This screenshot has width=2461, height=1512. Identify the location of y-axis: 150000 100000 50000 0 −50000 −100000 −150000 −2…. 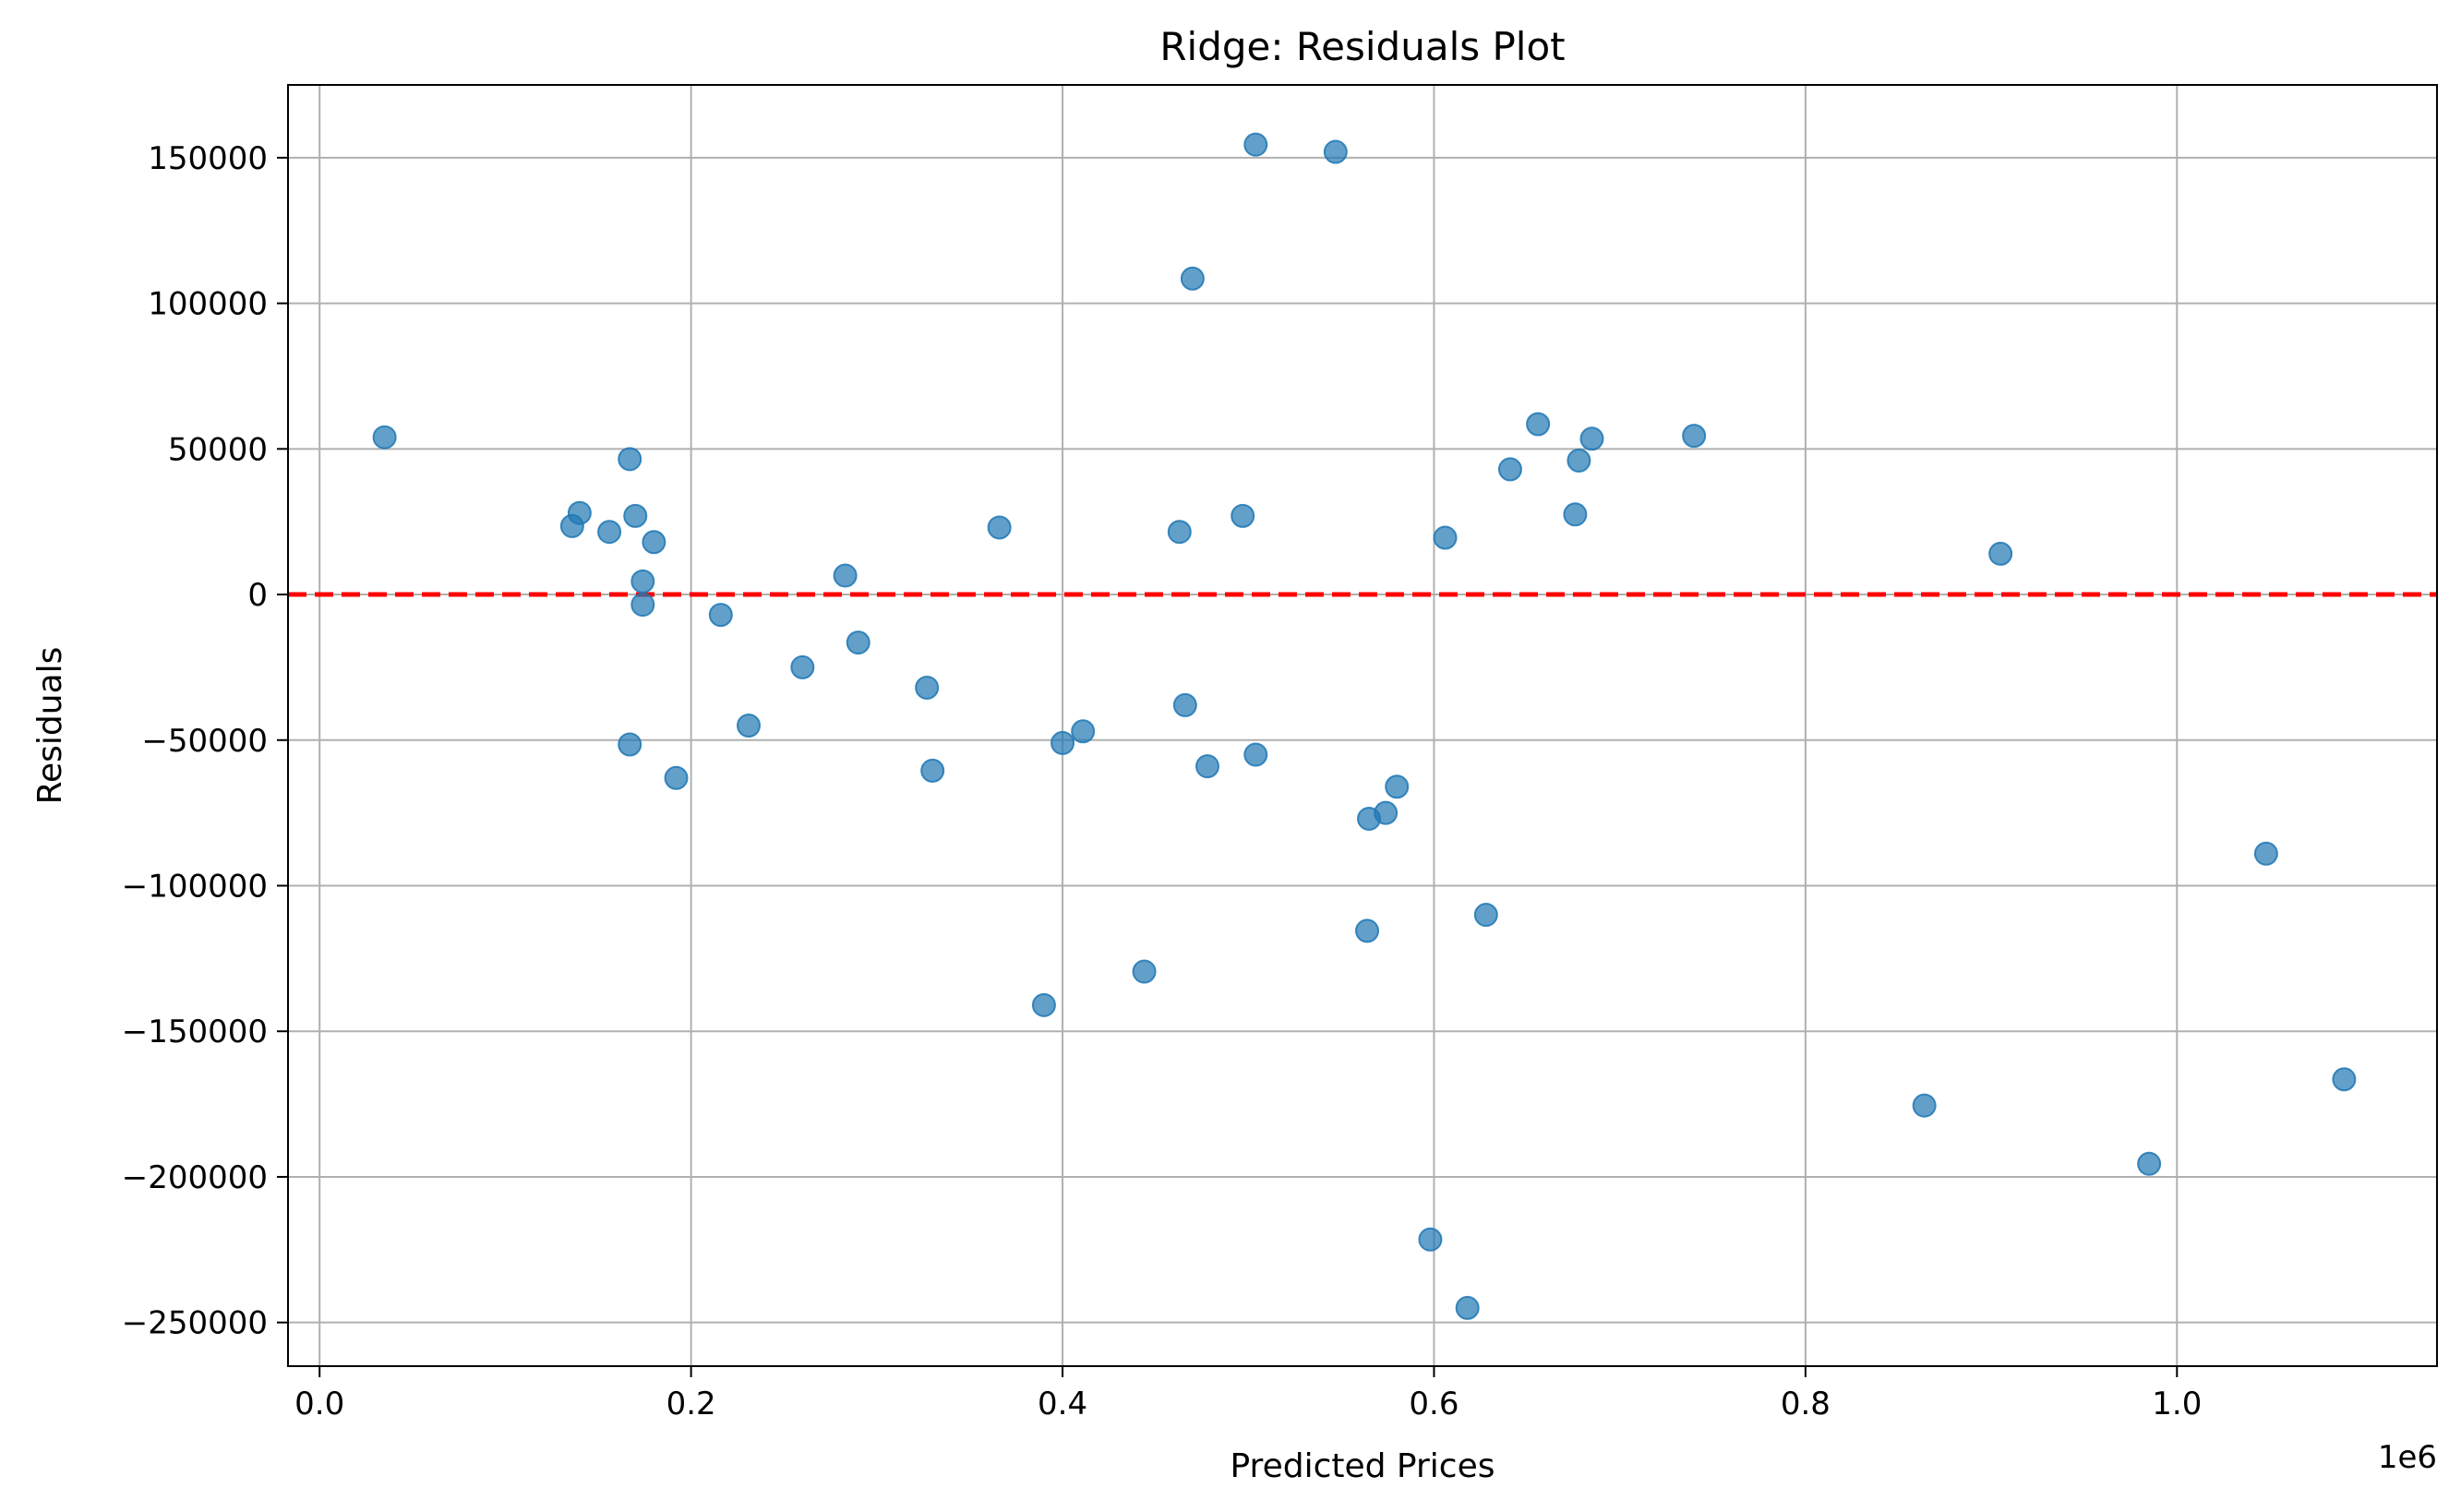
(205, 741).